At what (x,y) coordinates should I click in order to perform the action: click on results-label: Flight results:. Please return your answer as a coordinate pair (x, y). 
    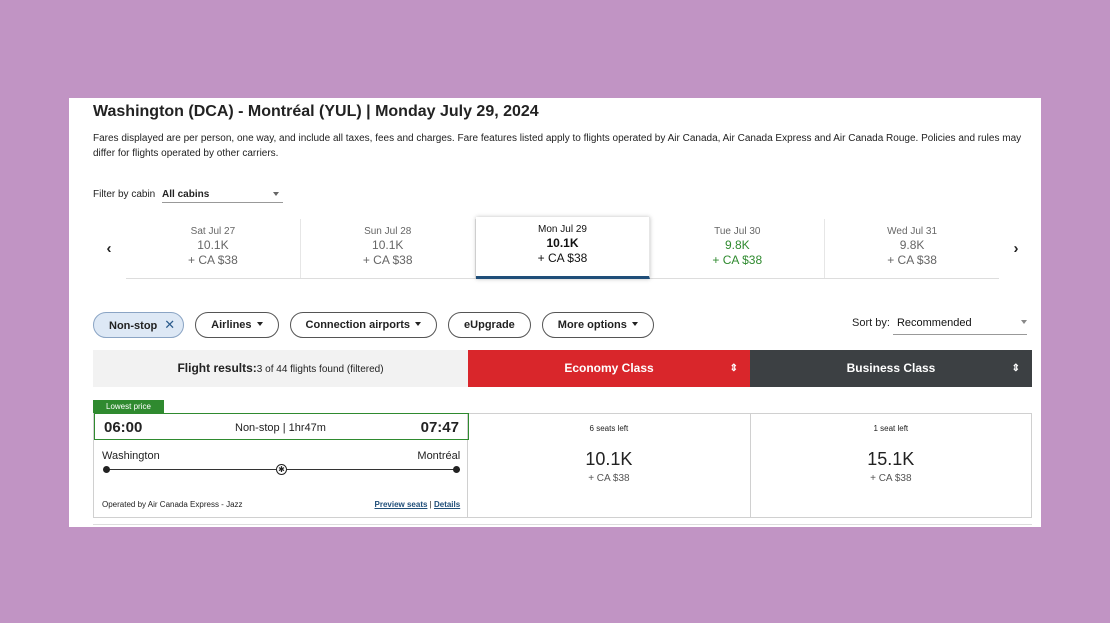
    Looking at the image, I should click on (217, 368).